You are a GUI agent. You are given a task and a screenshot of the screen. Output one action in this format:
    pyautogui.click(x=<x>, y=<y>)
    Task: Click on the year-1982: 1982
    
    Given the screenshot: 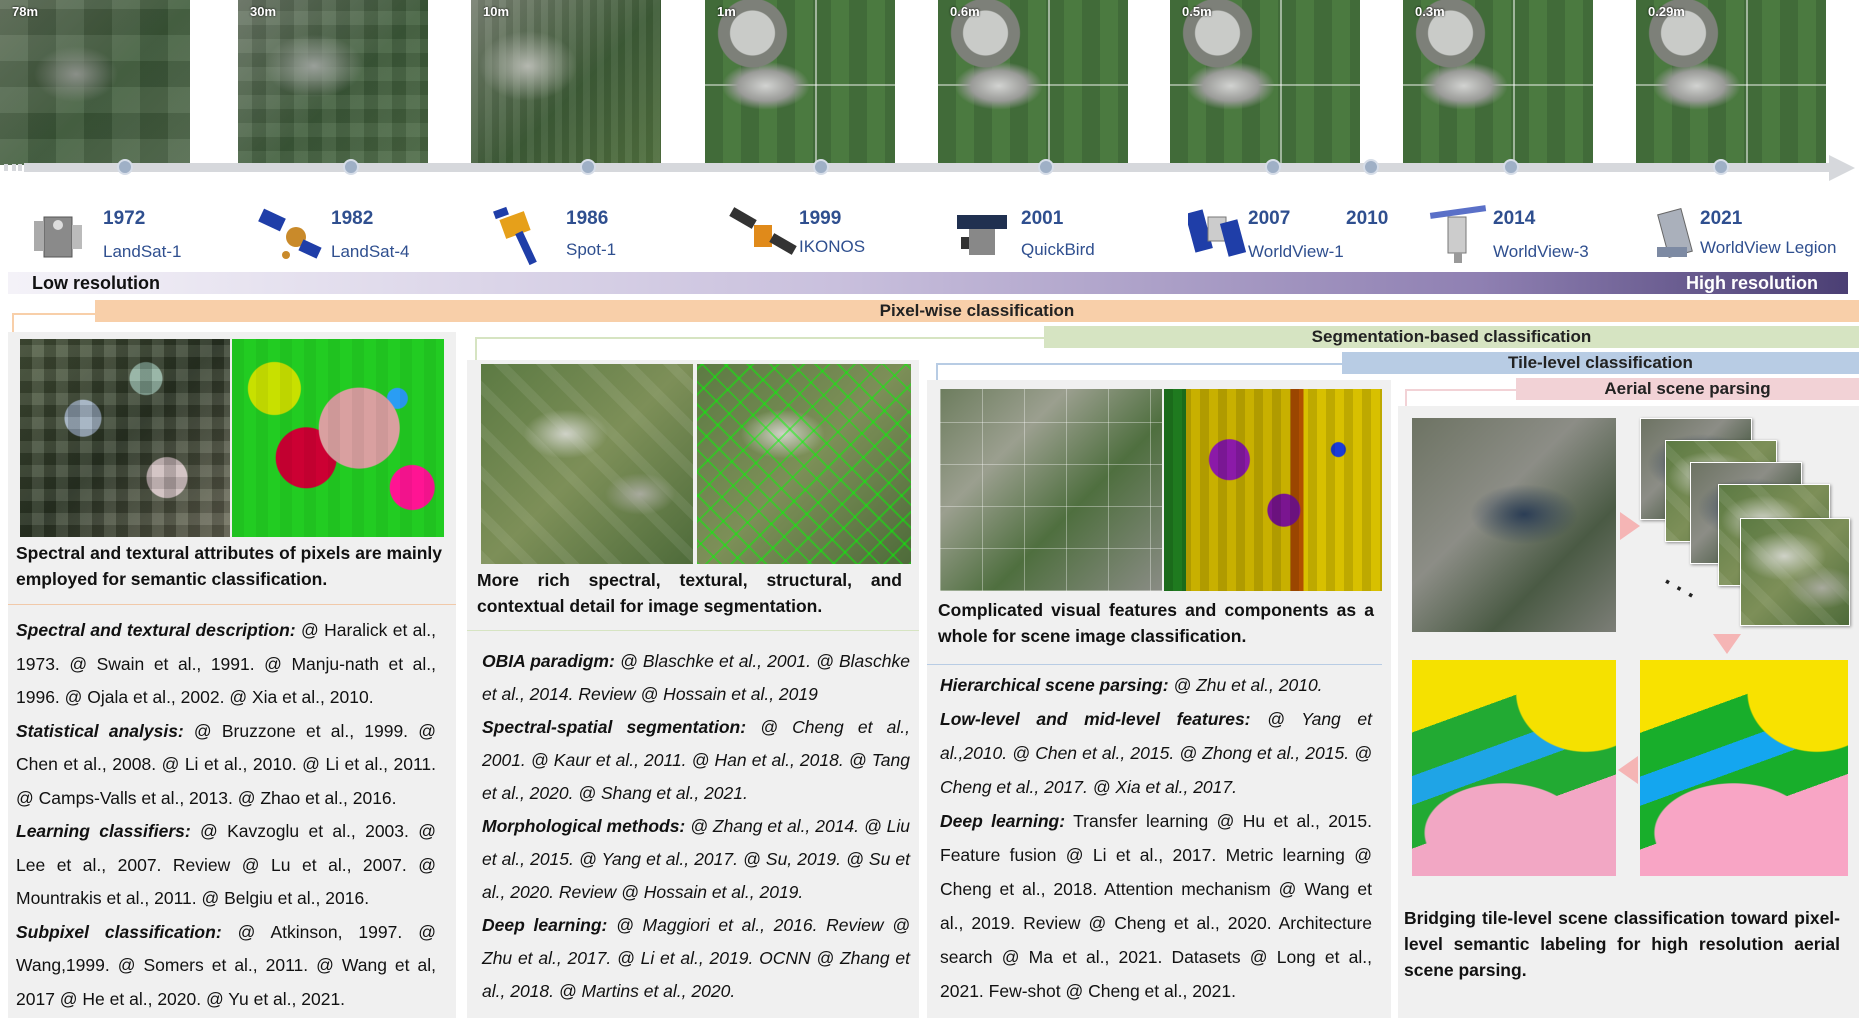 What is the action you would take?
    pyautogui.click(x=352, y=218)
    